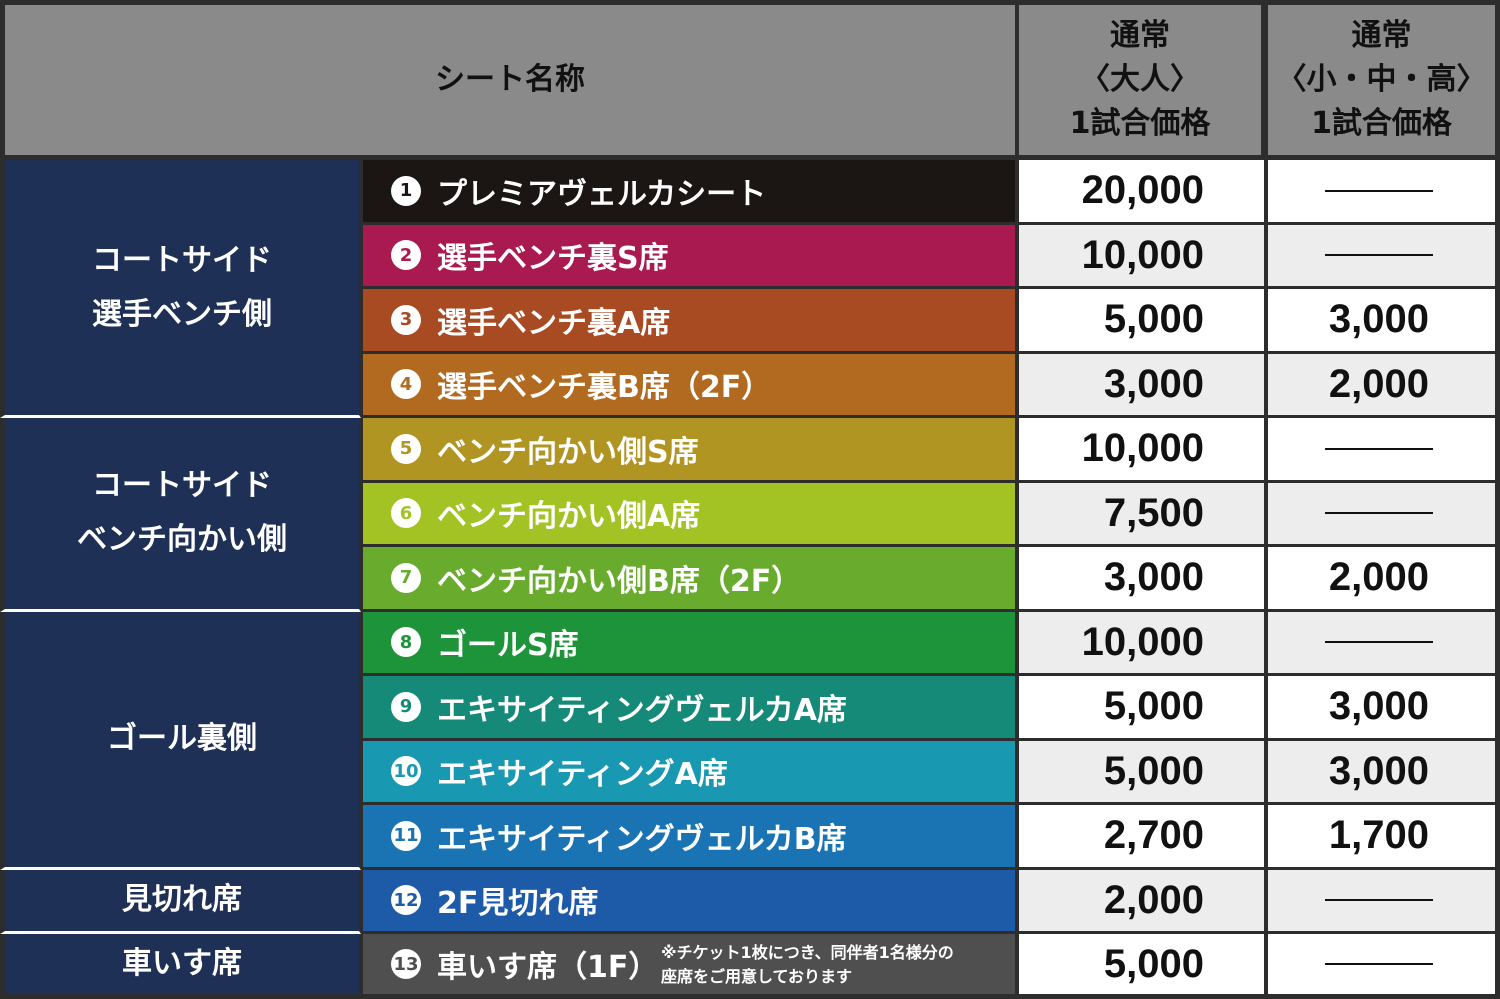 The height and width of the screenshot is (999, 1500). What do you see at coordinates (406, 577) in the screenshot?
I see `seat-number-badge: 7` at bounding box center [406, 577].